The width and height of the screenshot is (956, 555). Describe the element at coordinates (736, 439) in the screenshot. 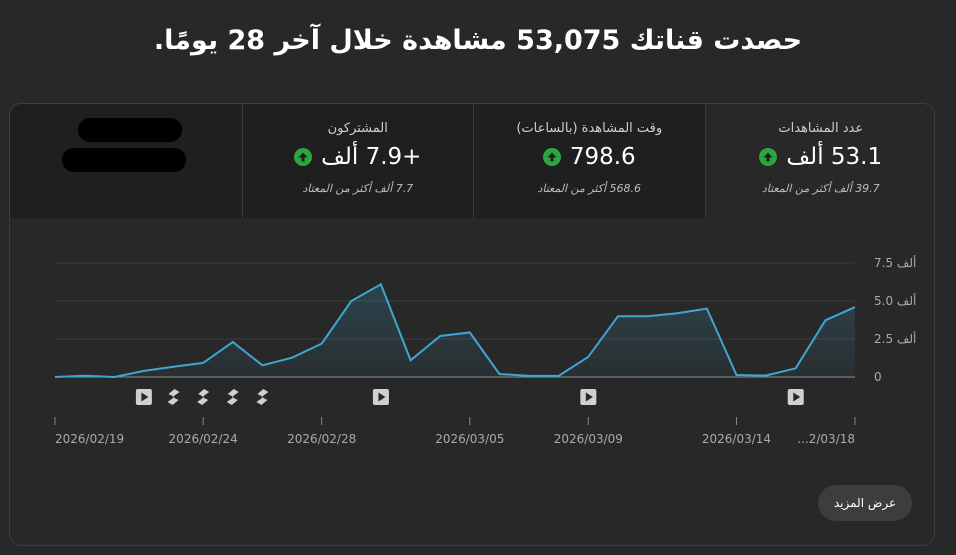

I see `x-tick-label: 2026/03/14` at that location.